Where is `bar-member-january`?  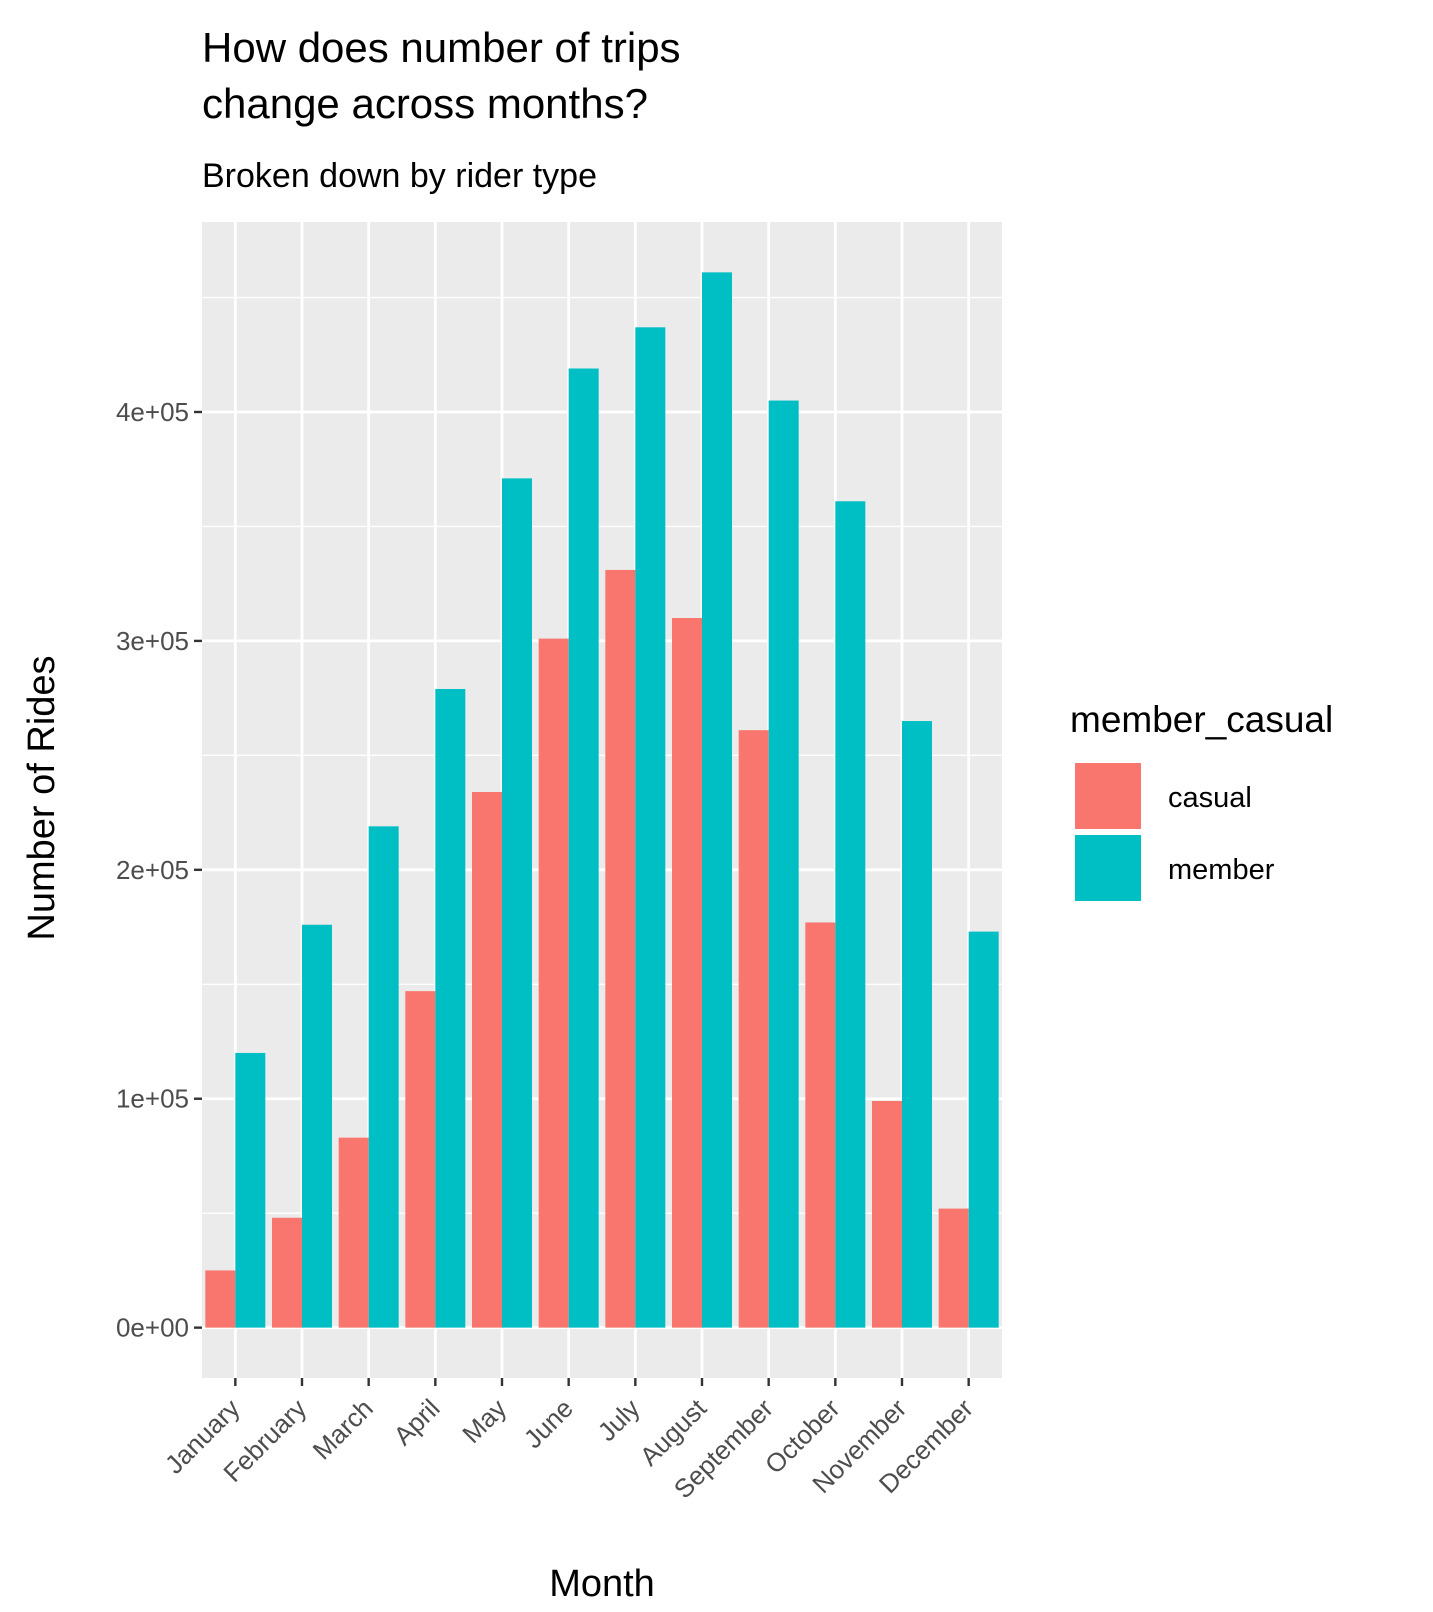 bar-member-january is located at coordinates (250, 1190).